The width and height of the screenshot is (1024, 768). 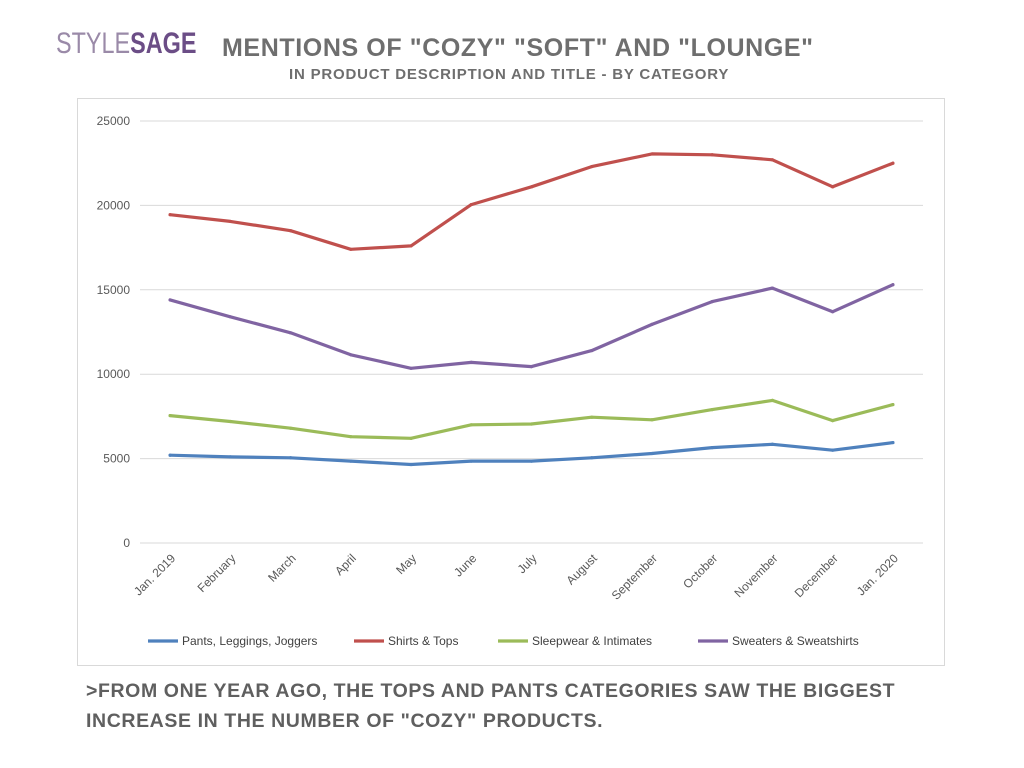 I want to click on stylesage-logo: STYLESAGE, so click(x=126, y=43).